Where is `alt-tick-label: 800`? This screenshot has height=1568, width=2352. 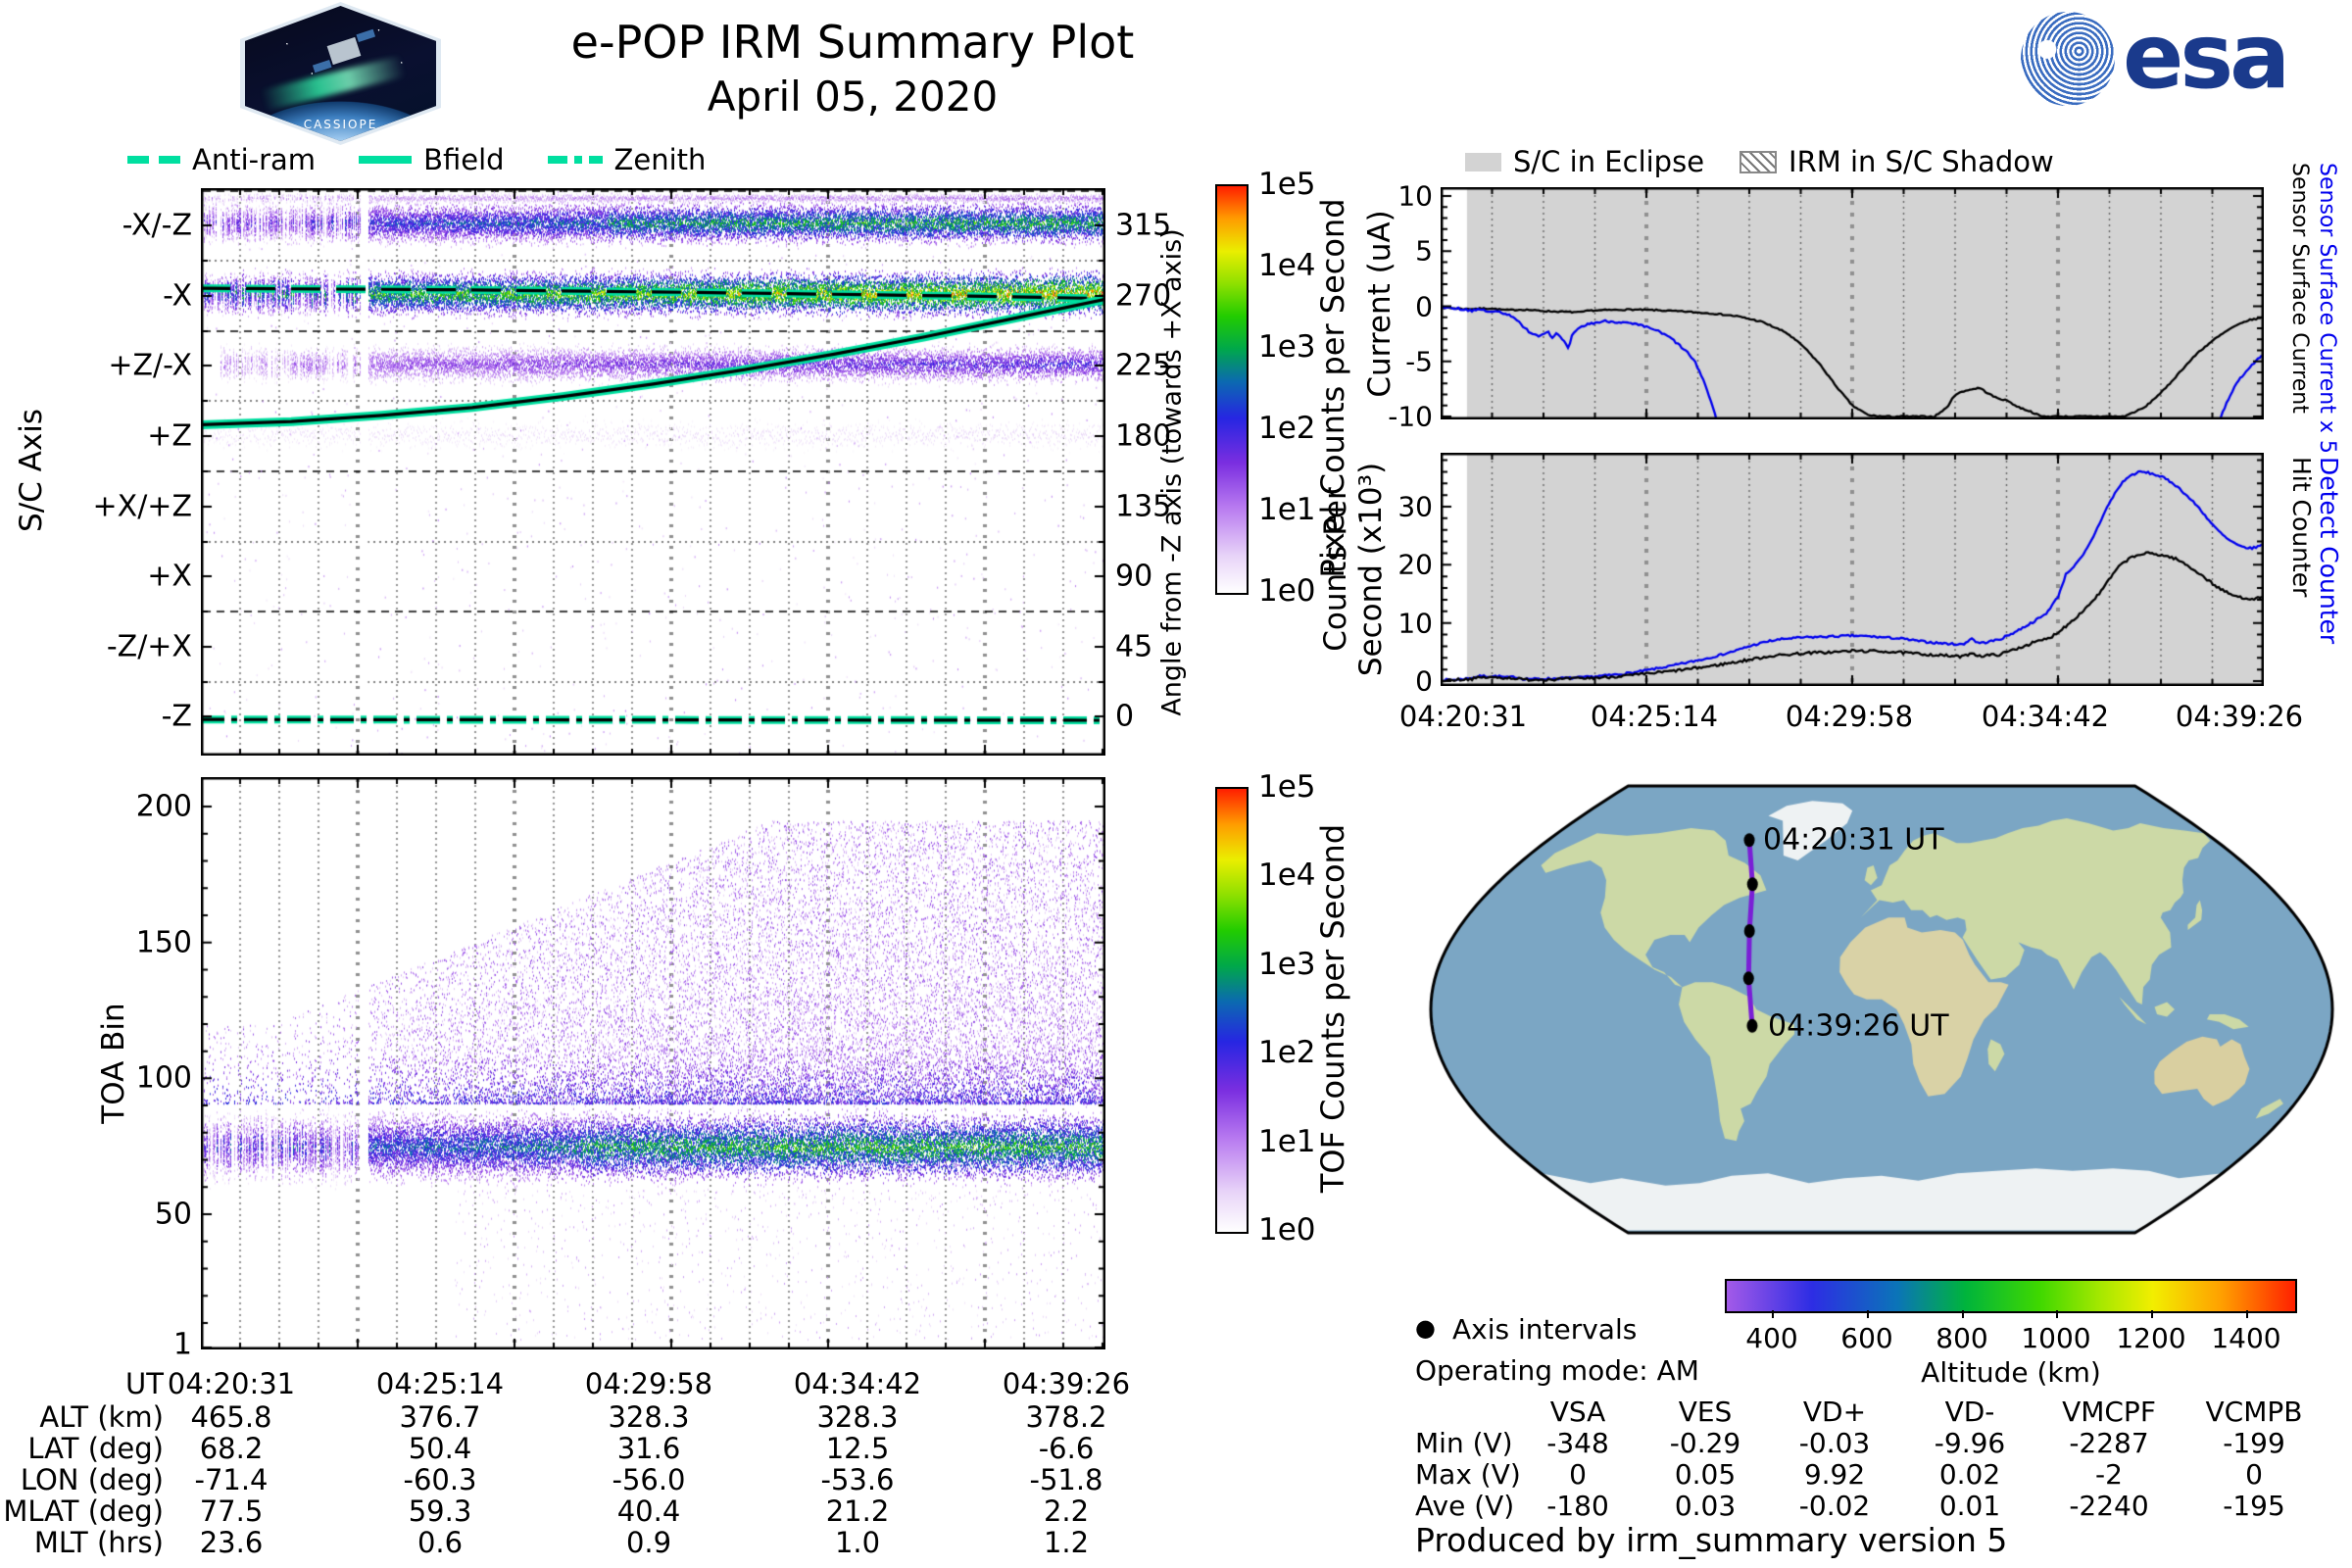
alt-tick-label: 800 is located at coordinates (1962, 1338).